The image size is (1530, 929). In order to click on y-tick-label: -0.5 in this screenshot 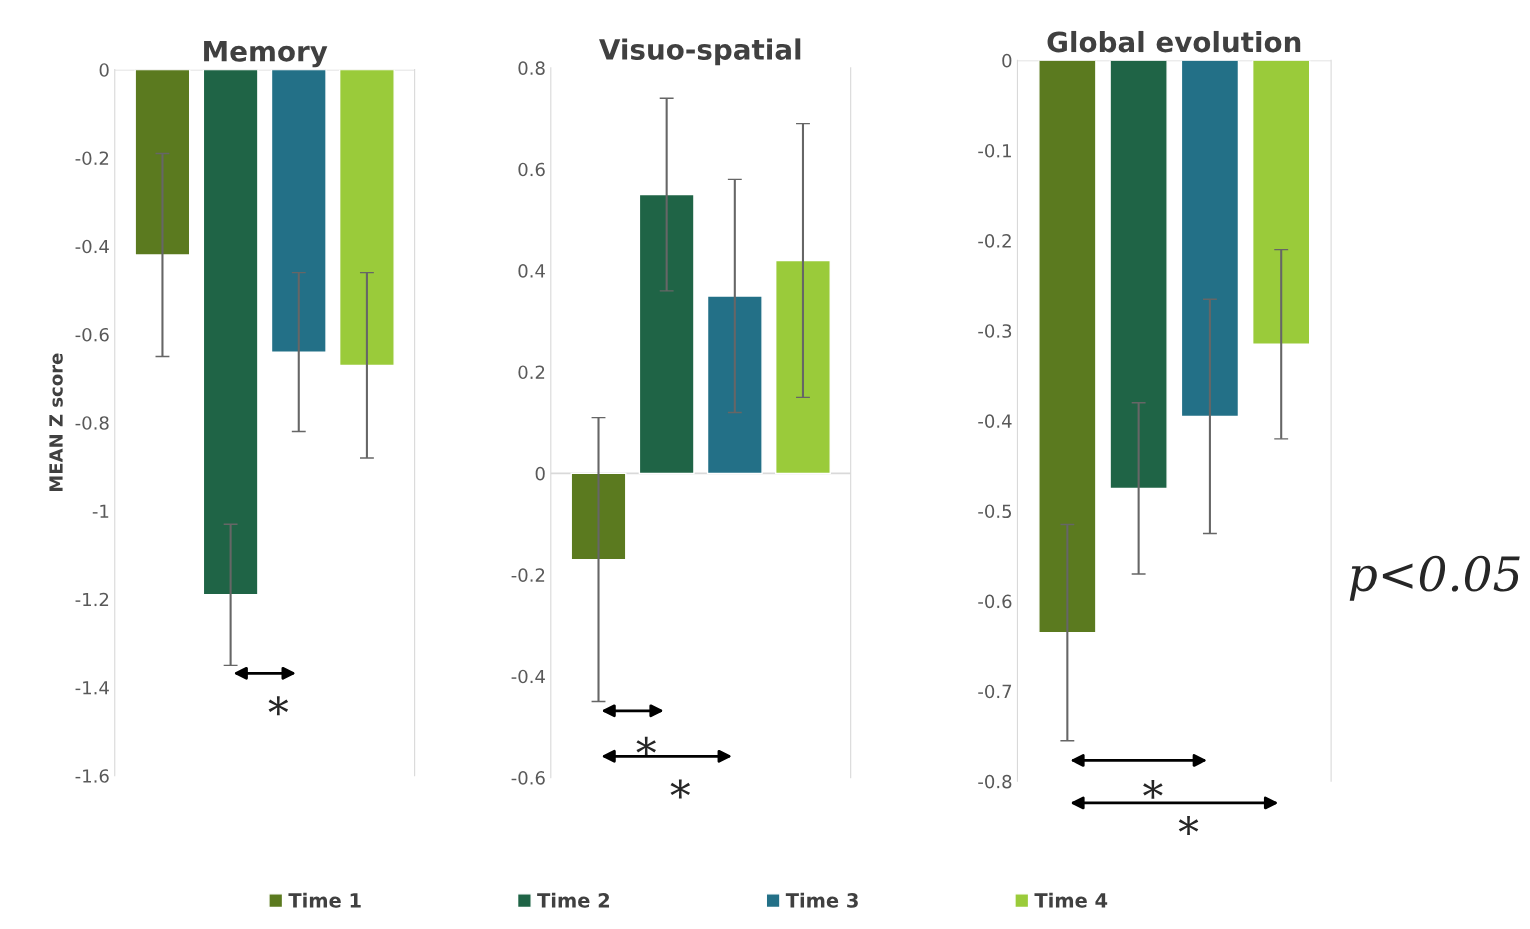, I will do `click(995, 511)`.